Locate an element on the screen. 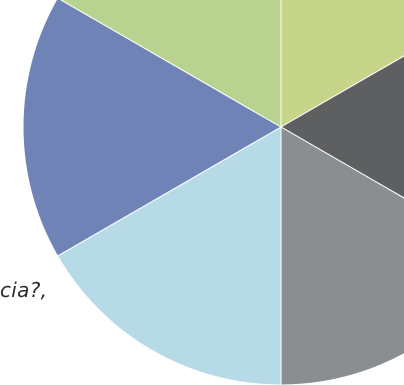 Image resolution: width=404 pixels, height=385 pixels. partial-question-text: cia?, is located at coordinates (24, 290).